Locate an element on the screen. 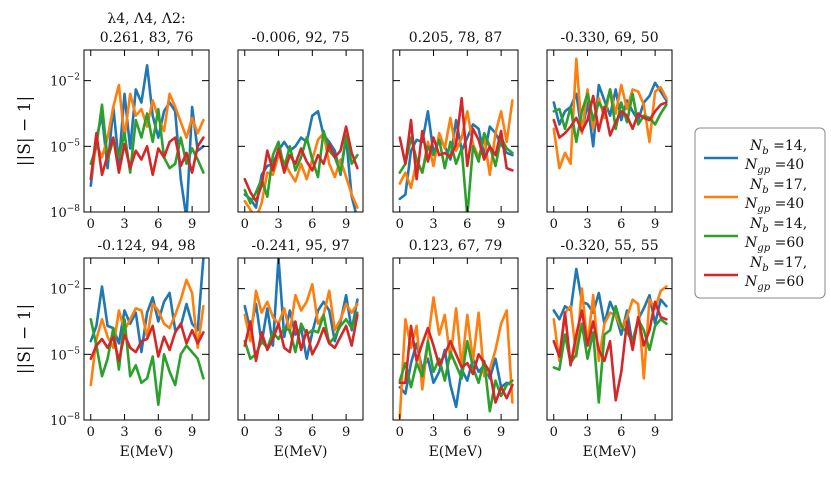 The width and height of the screenshot is (831, 480). legend-label-4-a: Nb =17, is located at coordinates (778, 264).